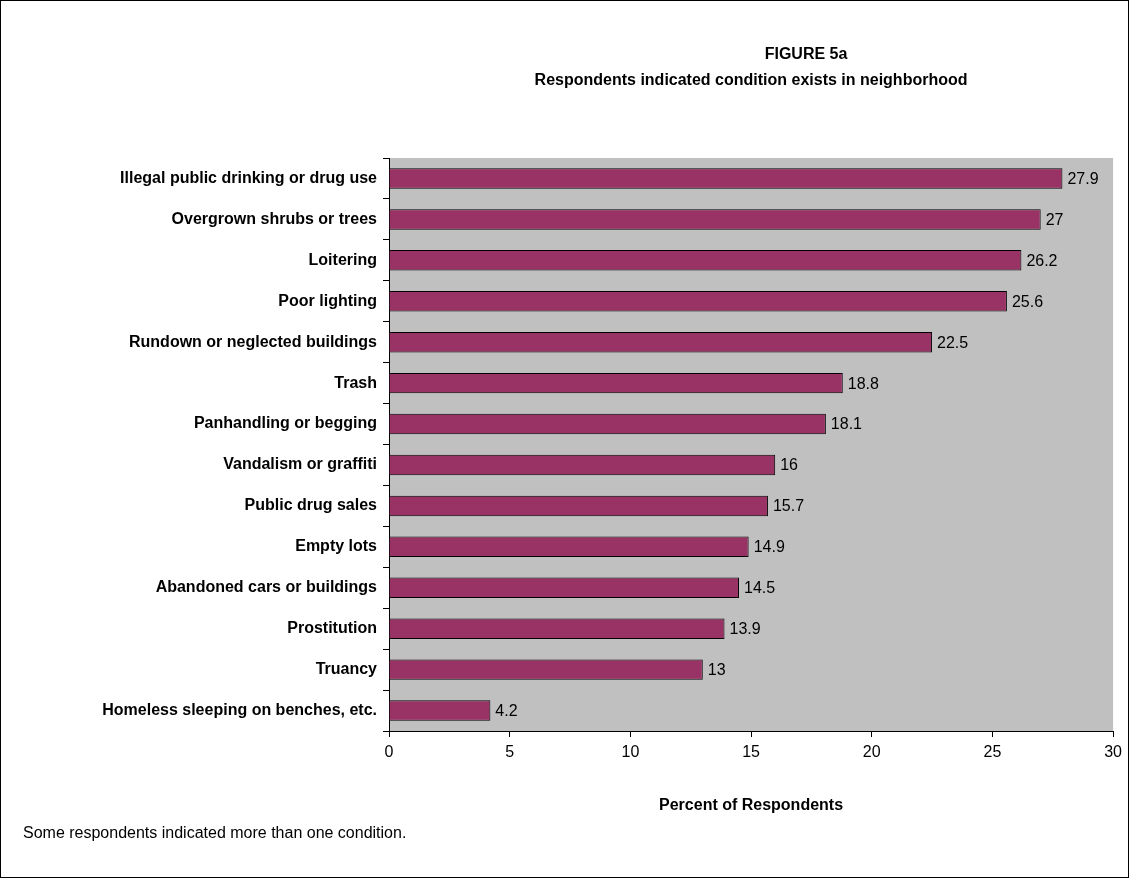 The height and width of the screenshot is (878, 1129). Describe the element at coordinates (215, 832) in the screenshot. I see `text: Some respondents indicated more than one condition.` at that location.